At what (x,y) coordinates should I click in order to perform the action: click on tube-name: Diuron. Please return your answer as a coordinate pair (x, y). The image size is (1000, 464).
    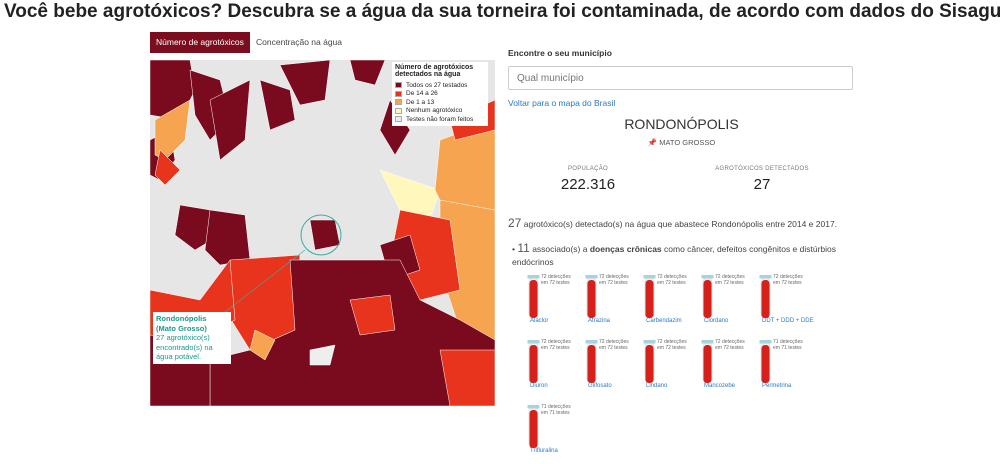
    Looking at the image, I should click on (539, 386).